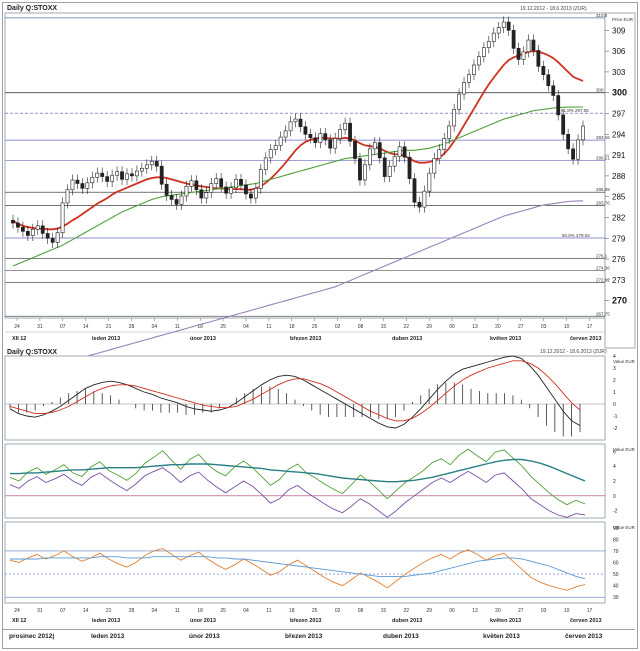 This screenshot has height=651, width=640. What do you see at coordinates (407, 611) in the screenshot?
I see `x-tick-label: 22` at bounding box center [407, 611].